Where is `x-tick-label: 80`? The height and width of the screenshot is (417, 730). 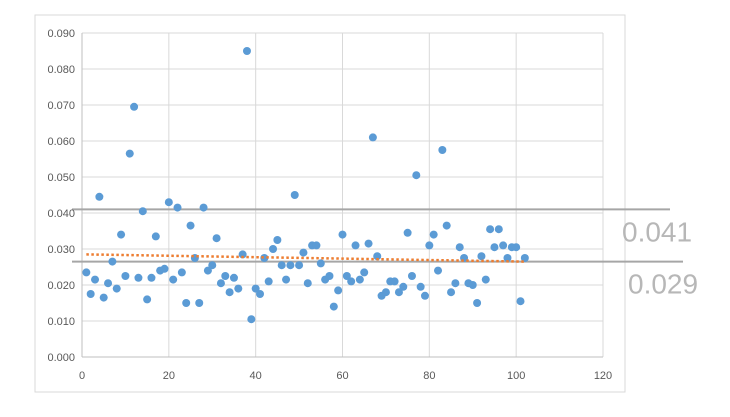
x-tick-label: 80 is located at coordinates (429, 376).